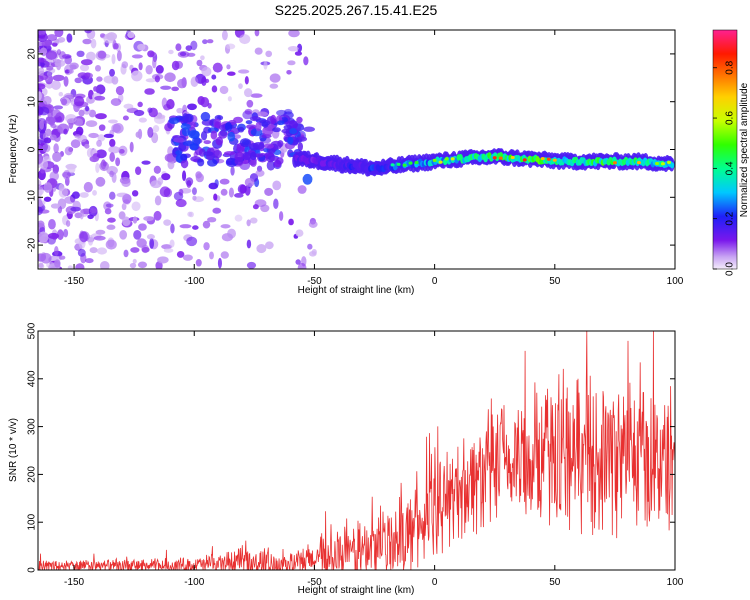 The width and height of the screenshot is (750, 600). I want to click on x-tick-label: -50, so click(314, 281).